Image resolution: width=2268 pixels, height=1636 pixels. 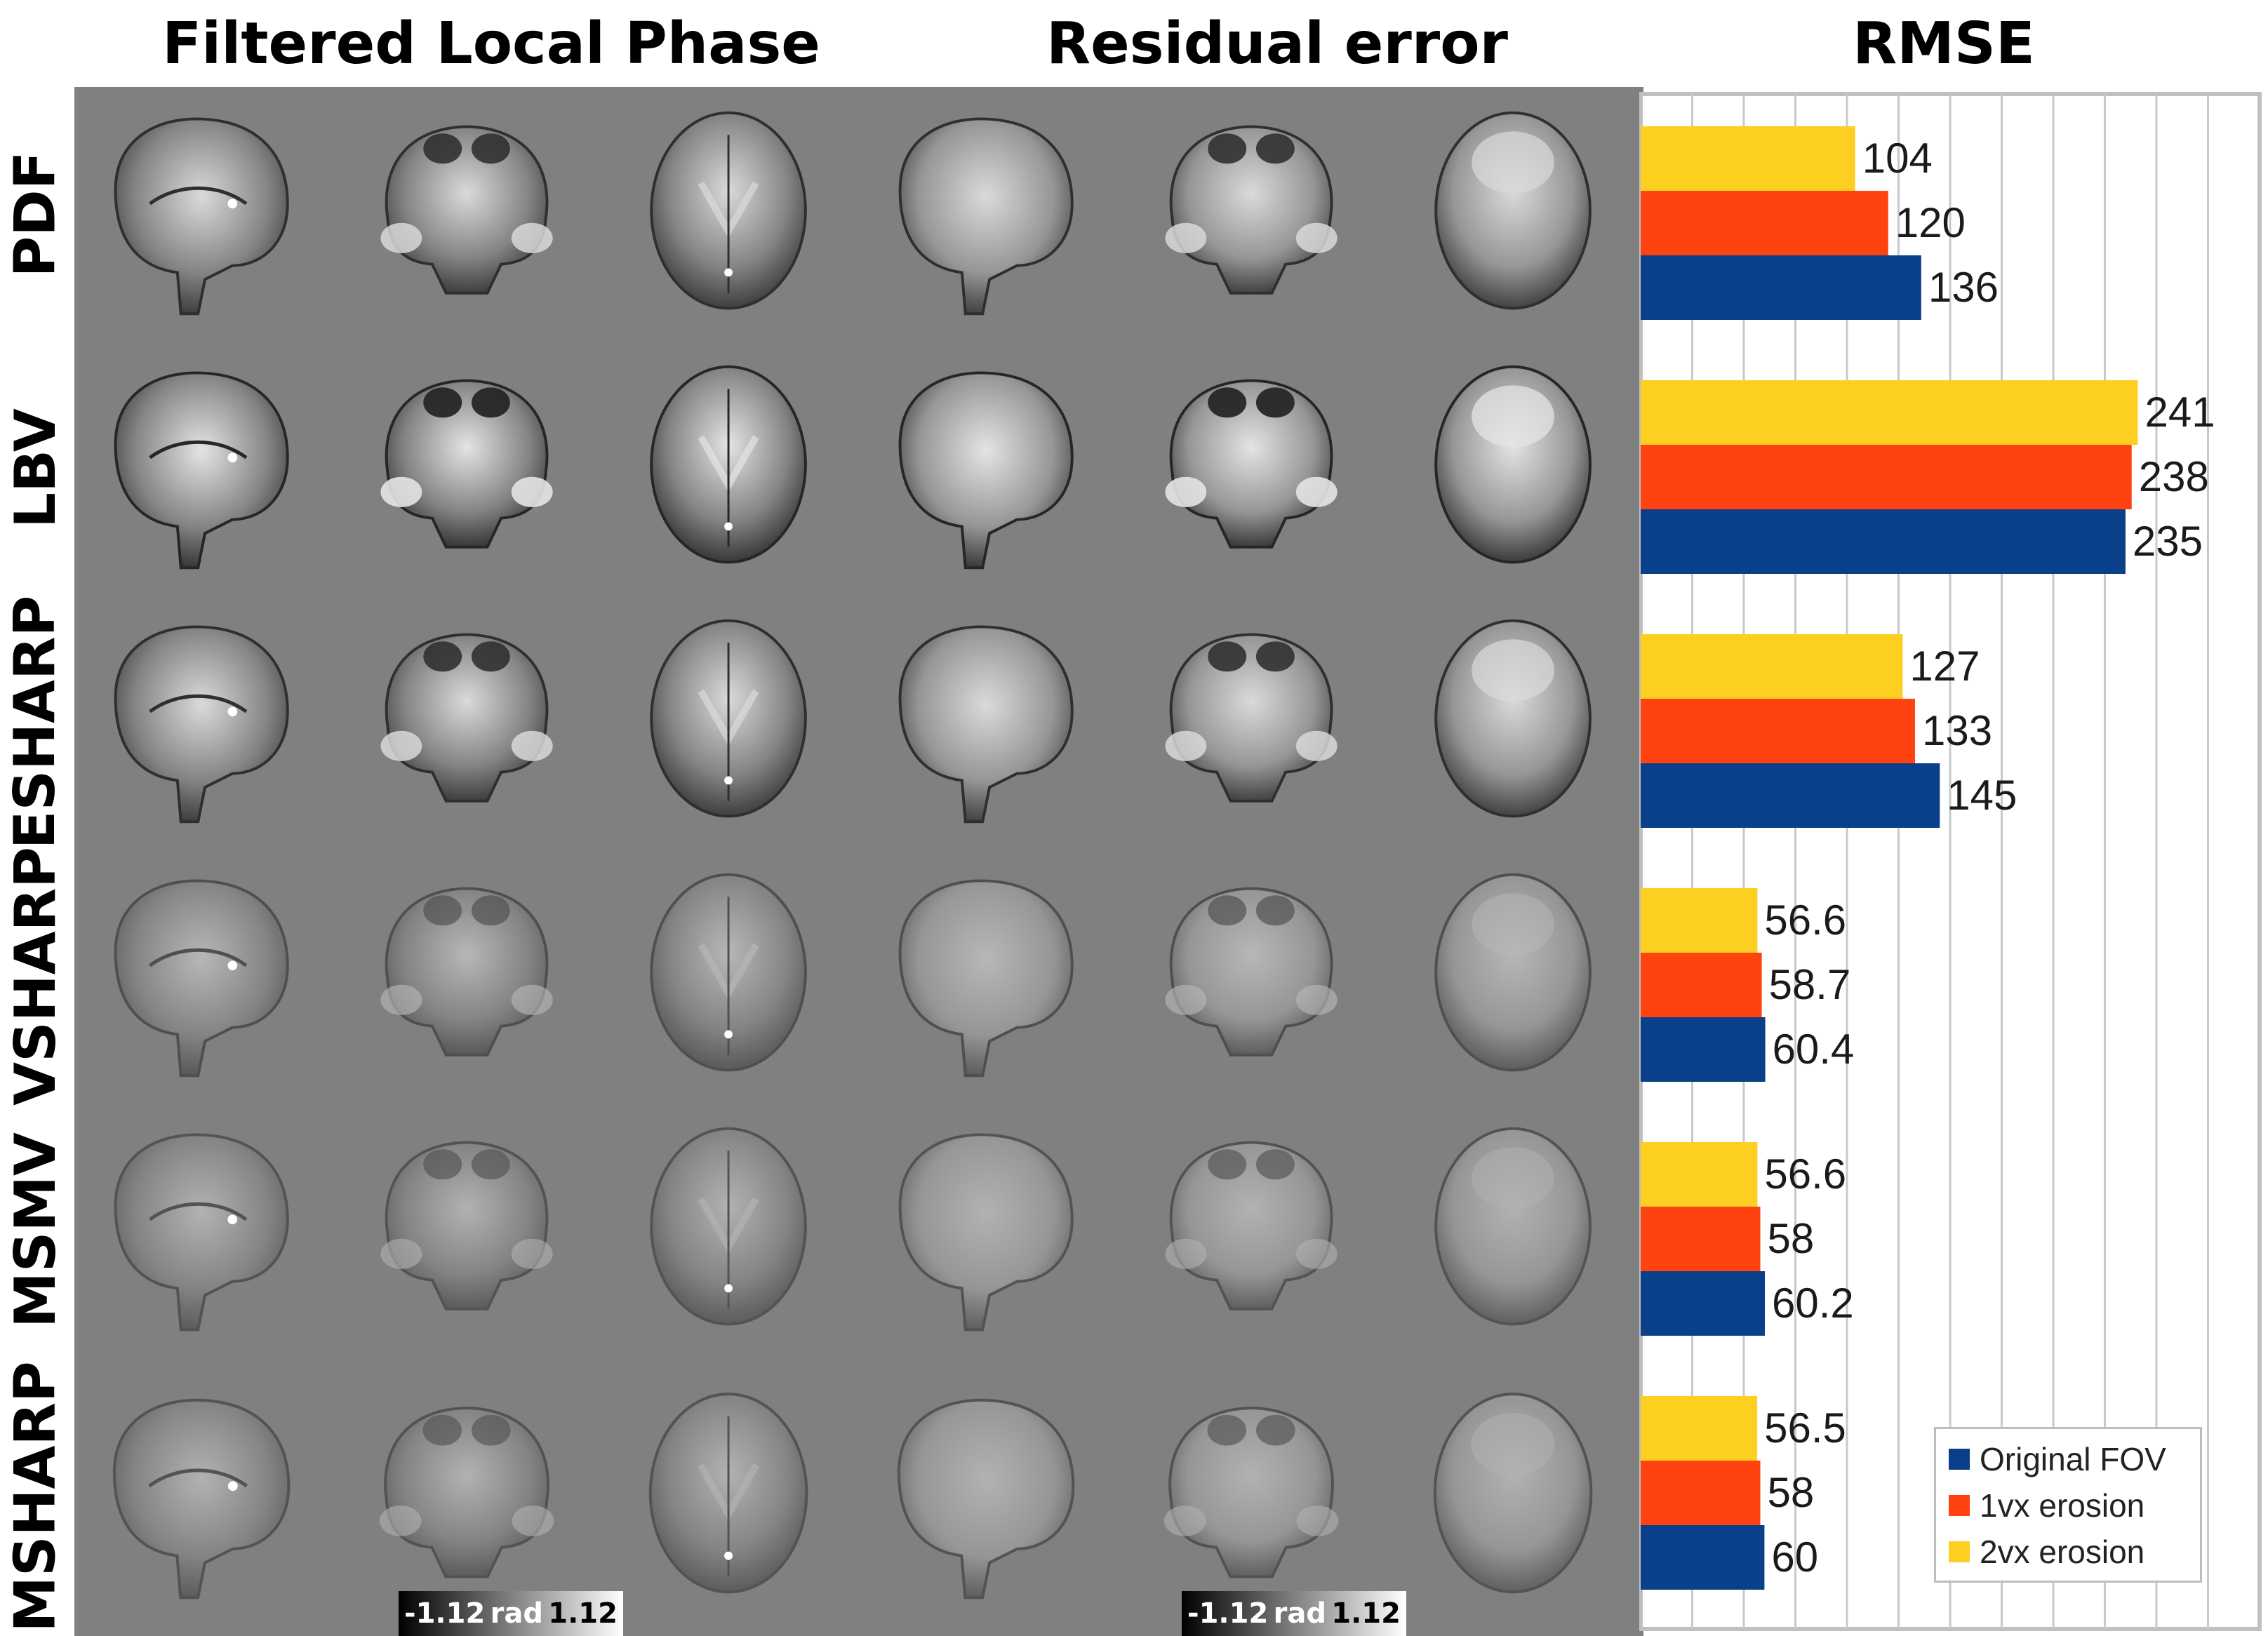 What do you see at coordinates (35, 1496) in the screenshot?
I see `row-label-msharp: MSHARP` at bounding box center [35, 1496].